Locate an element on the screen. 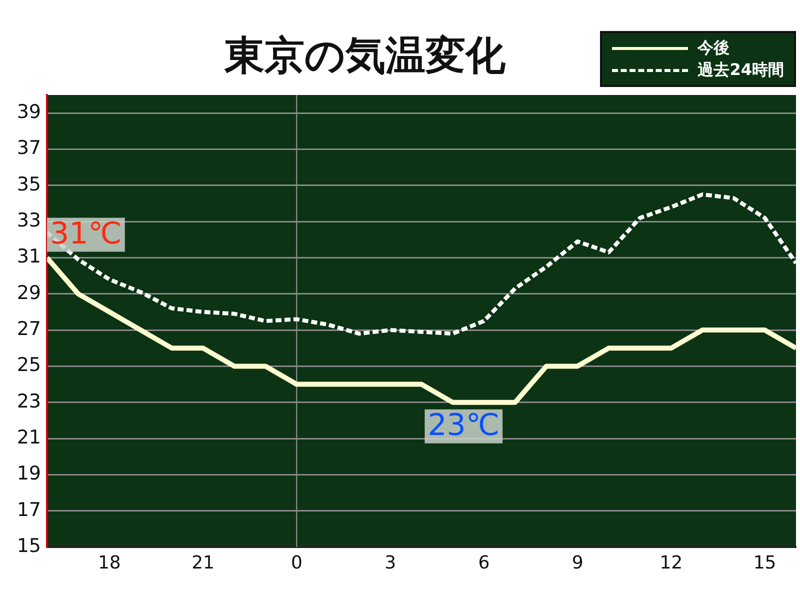 The height and width of the screenshot is (600, 800). x-tick-label: 3 is located at coordinates (390, 563).